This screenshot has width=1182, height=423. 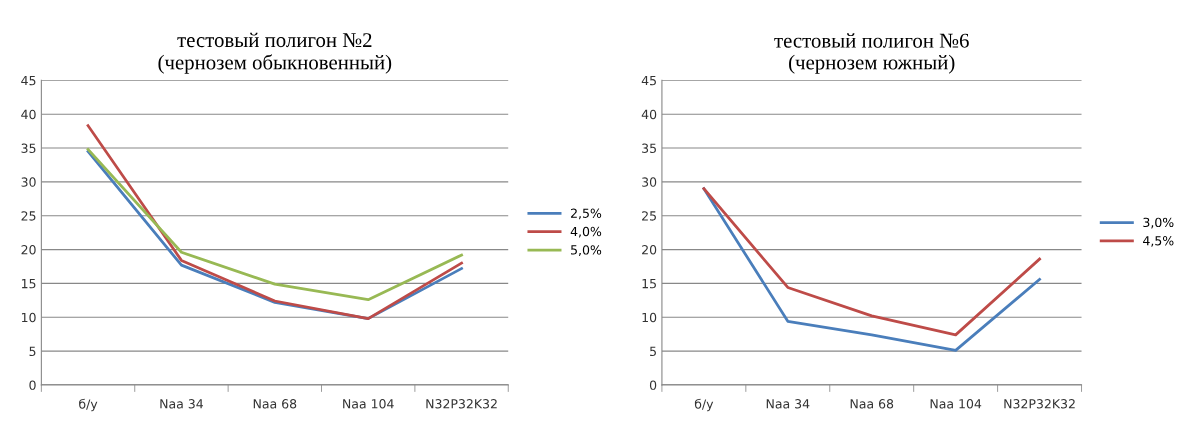 I want to click on chart-title: тестовый полигон №6 (чернозем южный), so click(x=871, y=53).